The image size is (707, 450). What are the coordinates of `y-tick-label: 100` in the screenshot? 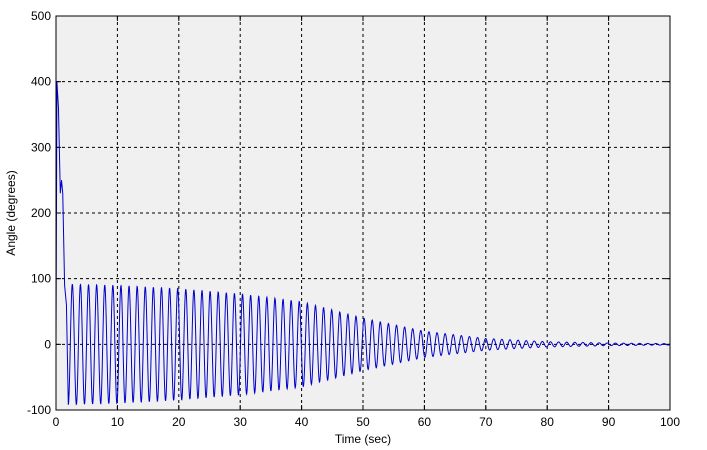 It's located at (41, 279).